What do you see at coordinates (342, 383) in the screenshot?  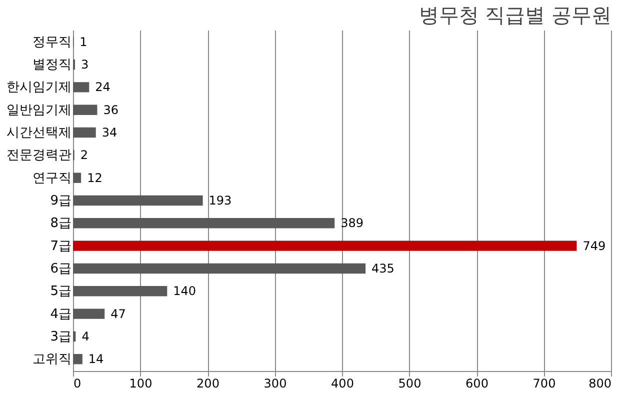 I see `x-tick-label: 400` at bounding box center [342, 383].